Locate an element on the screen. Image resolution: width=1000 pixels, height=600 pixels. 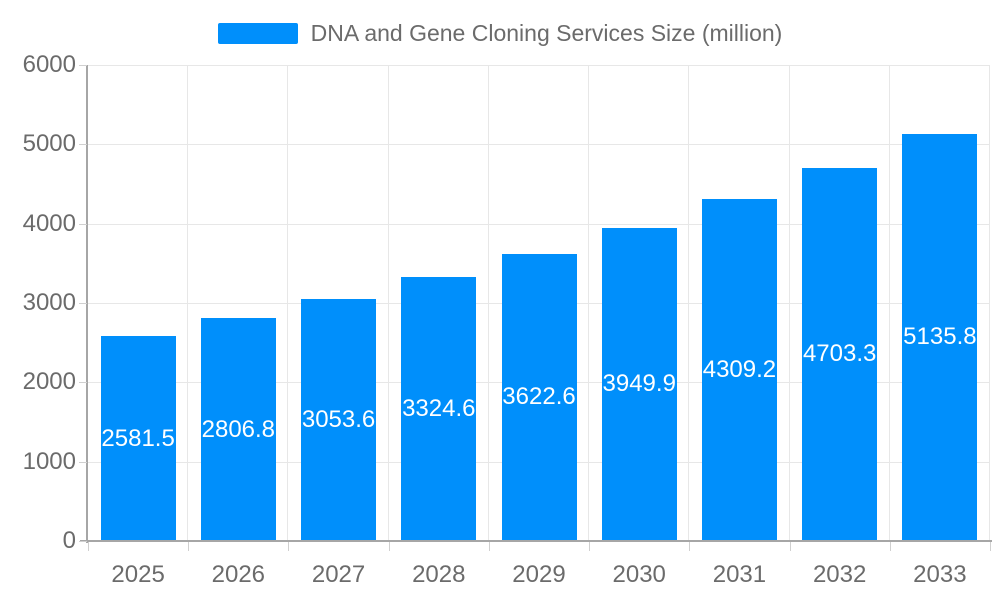
bar-value-label: 3949.9 is located at coordinates (639, 384).